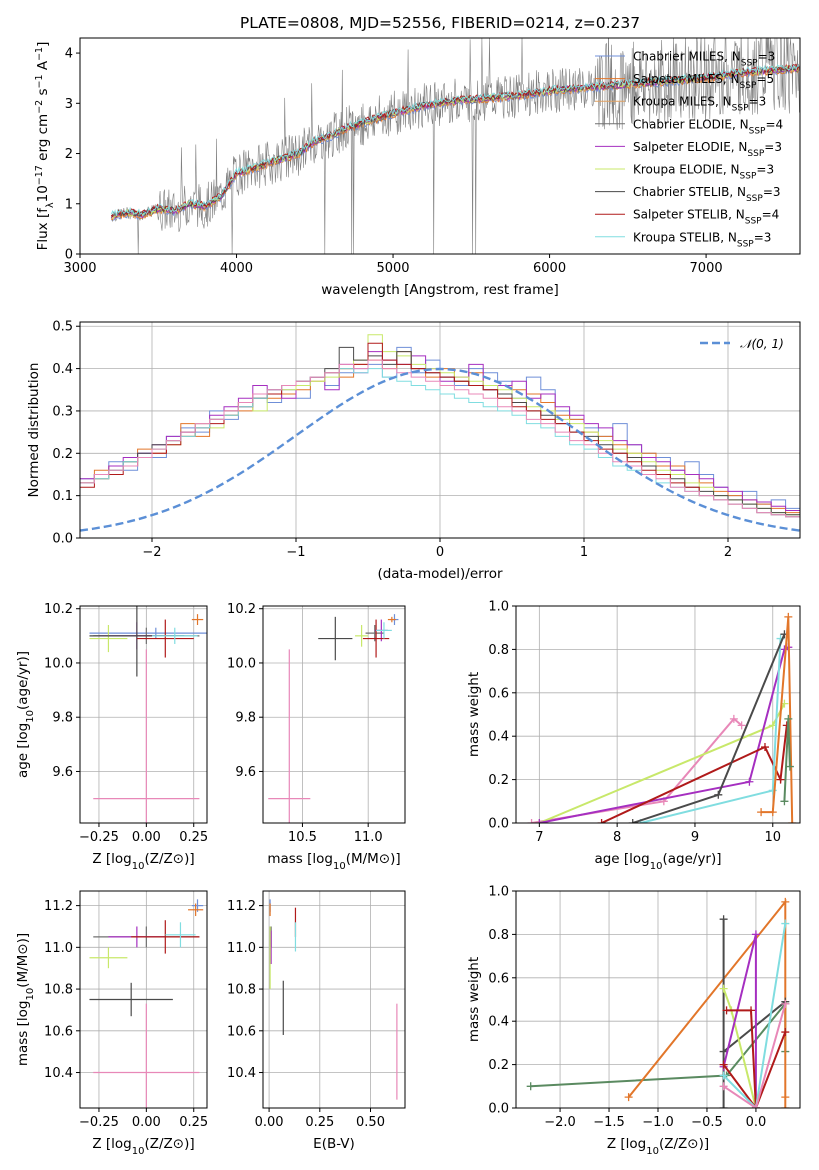 The width and height of the screenshot is (819, 1170). Describe the element at coordinates (302, 837) in the screenshot. I see `x-tick-label: 10.5` at that location.